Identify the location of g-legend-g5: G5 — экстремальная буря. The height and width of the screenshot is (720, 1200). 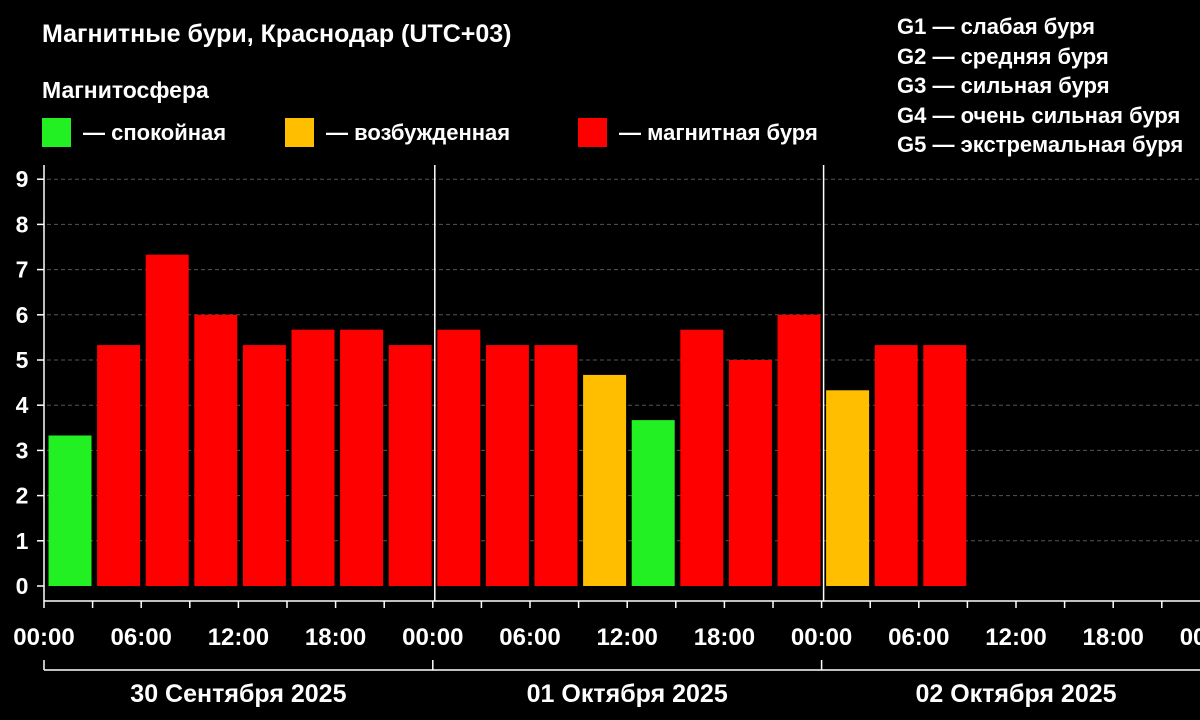
(1040, 144).